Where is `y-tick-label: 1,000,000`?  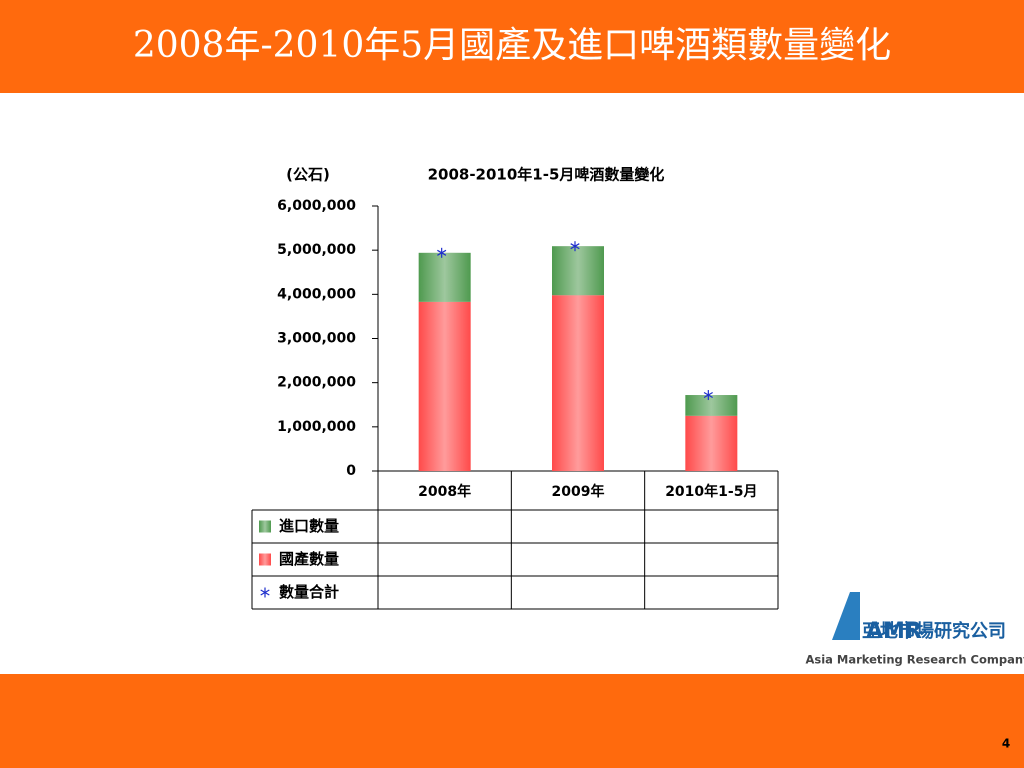 y-tick-label: 1,000,000 is located at coordinates (316, 427).